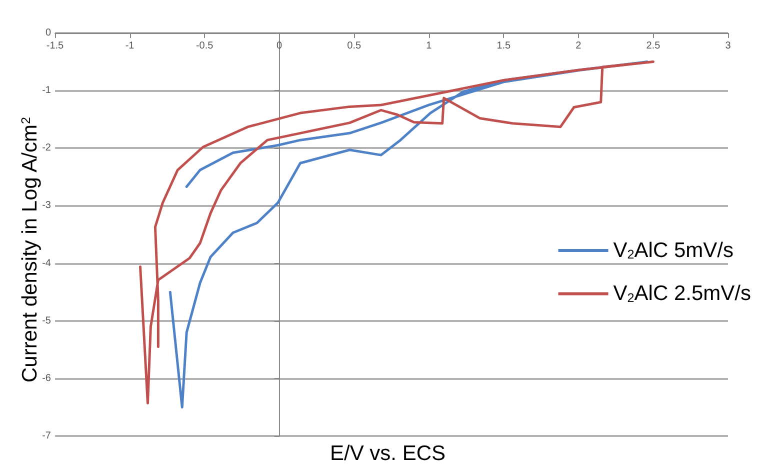 The image size is (776, 466). Describe the element at coordinates (55, 46) in the screenshot. I see `x-tick-label: -1.5` at that location.